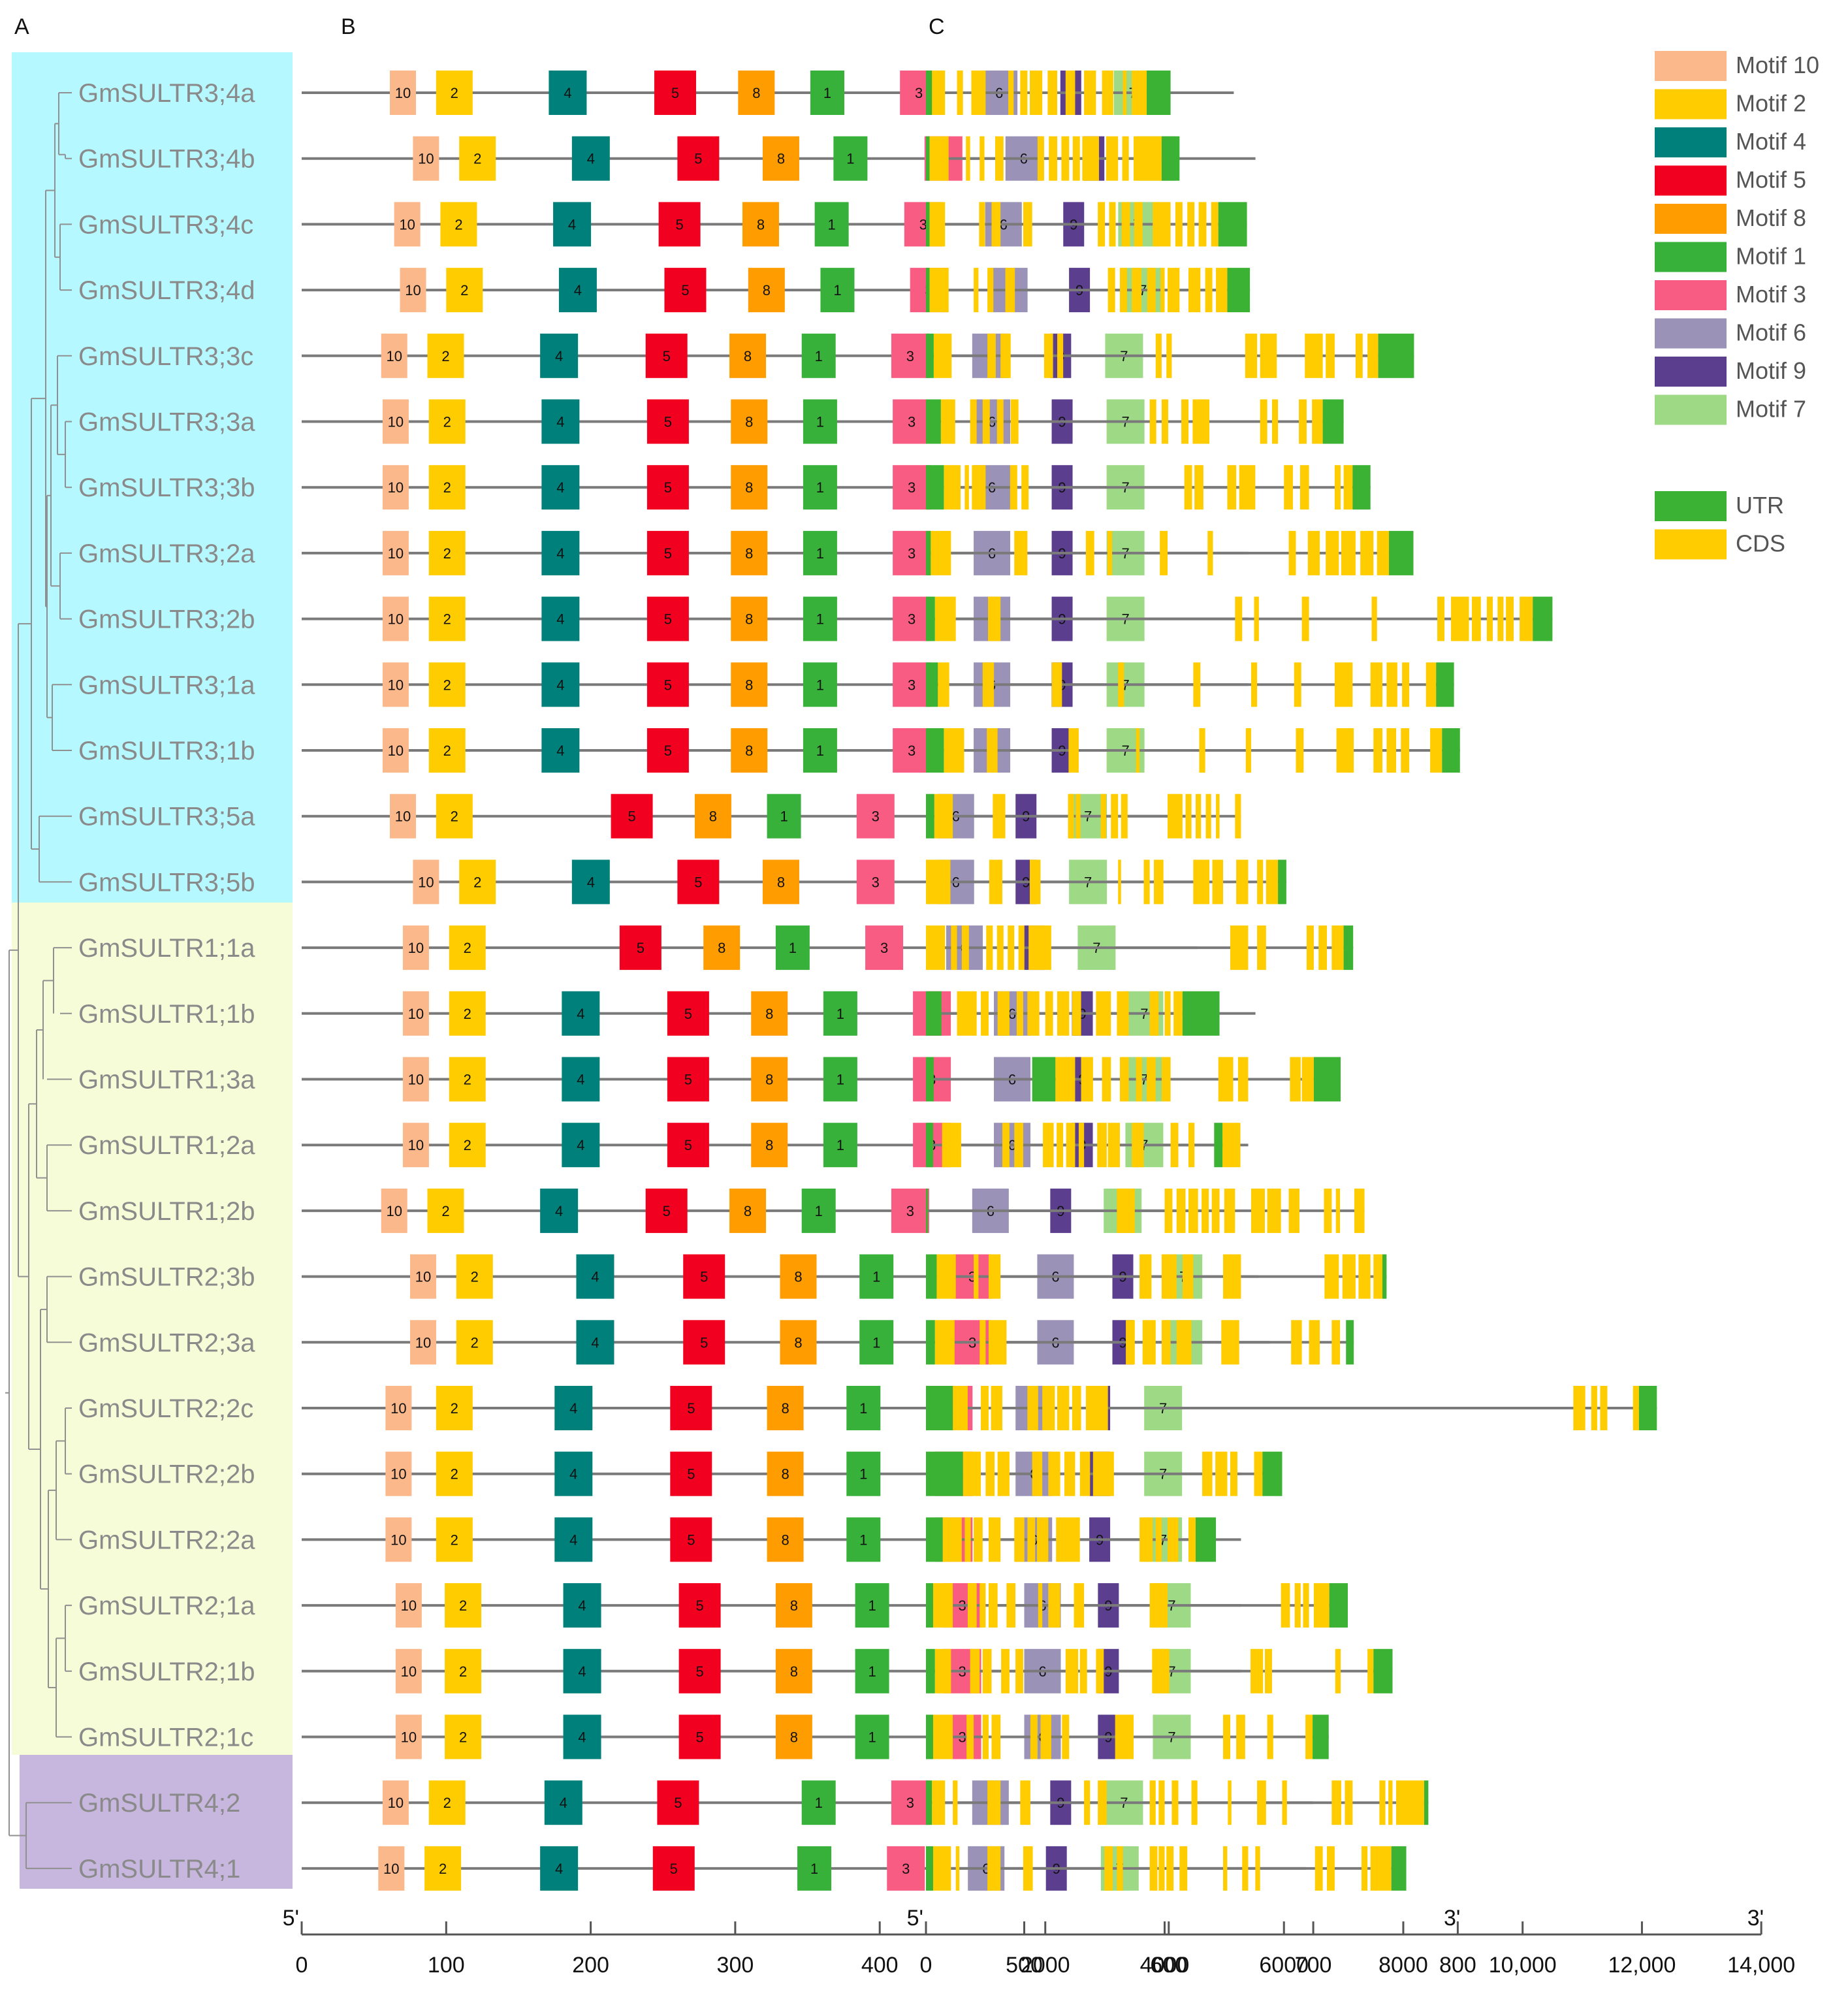  Describe the element at coordinates (166, 290) in the screenshot. I see `gene-name: GmSULTR3;4d` at that location.